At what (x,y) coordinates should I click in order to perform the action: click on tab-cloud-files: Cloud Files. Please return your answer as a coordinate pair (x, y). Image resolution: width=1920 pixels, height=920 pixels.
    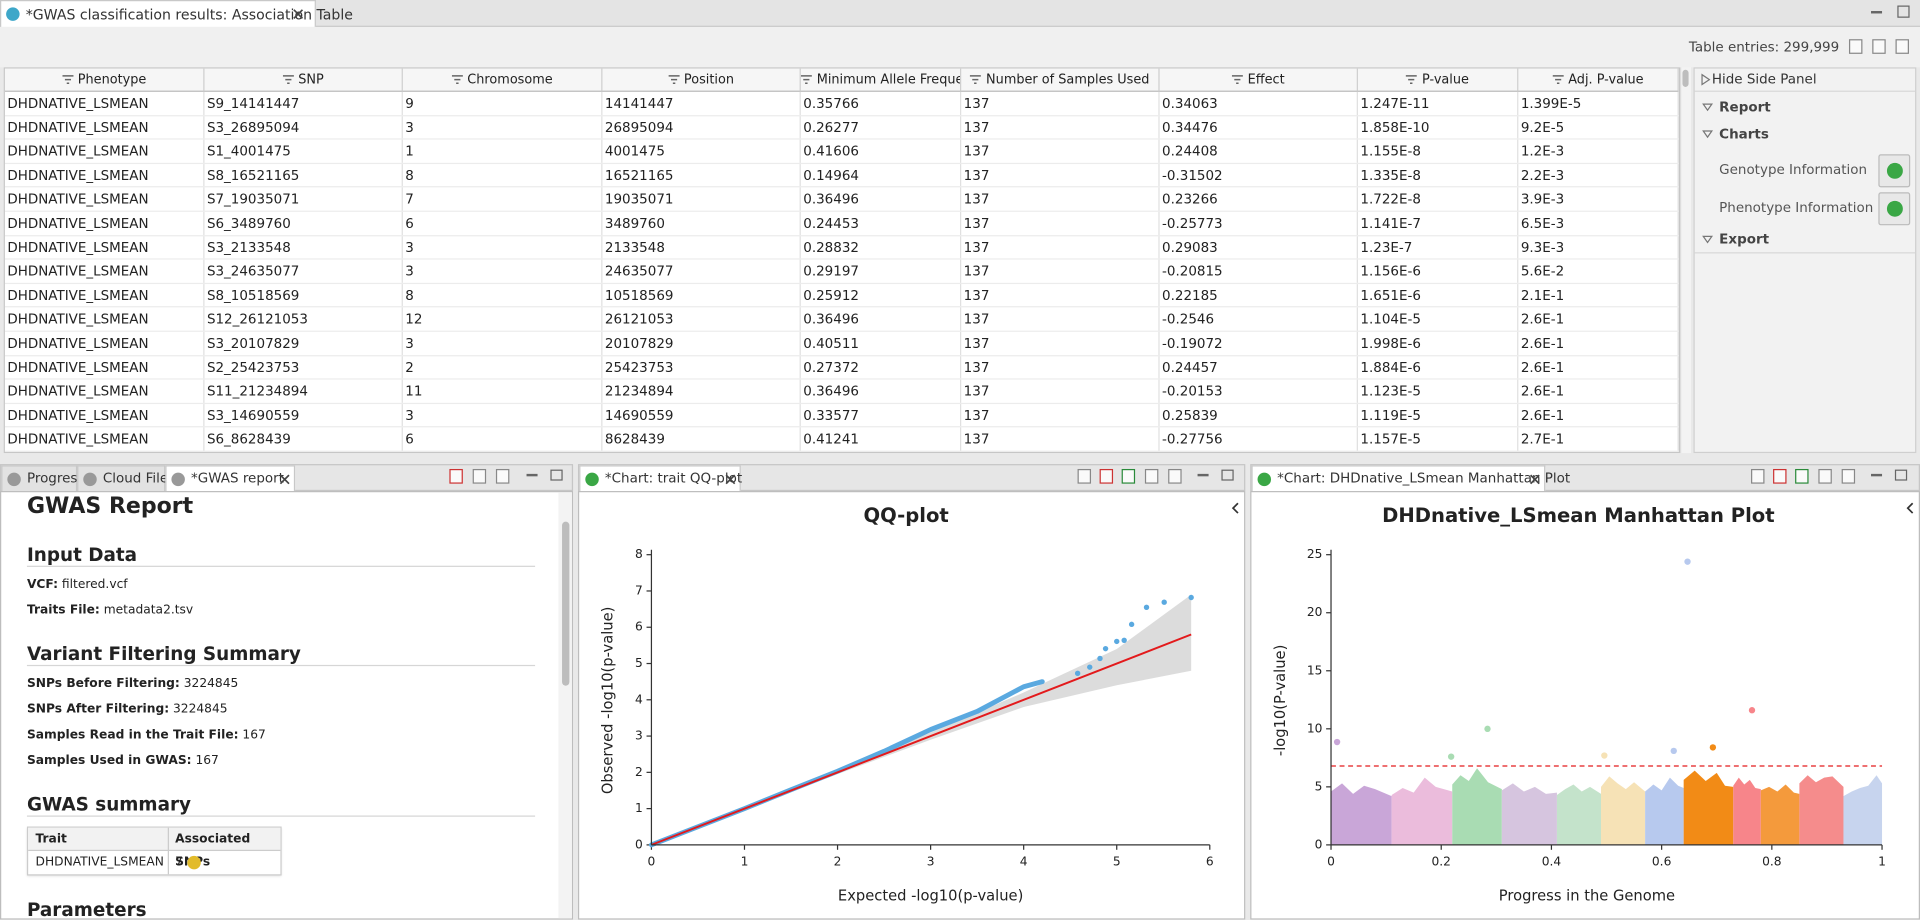
    Looking at the image, I should click on (126, 478).